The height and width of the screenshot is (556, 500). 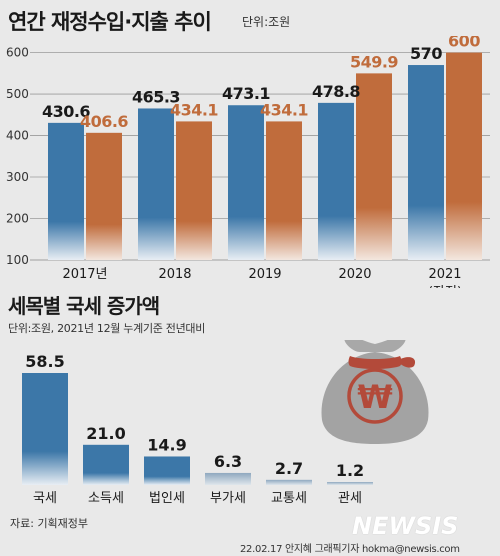 What do you see at coordinates (167, 498) in the screenshot?
I see `tax-category-label: 법인세` at bounding box center [167, 498].